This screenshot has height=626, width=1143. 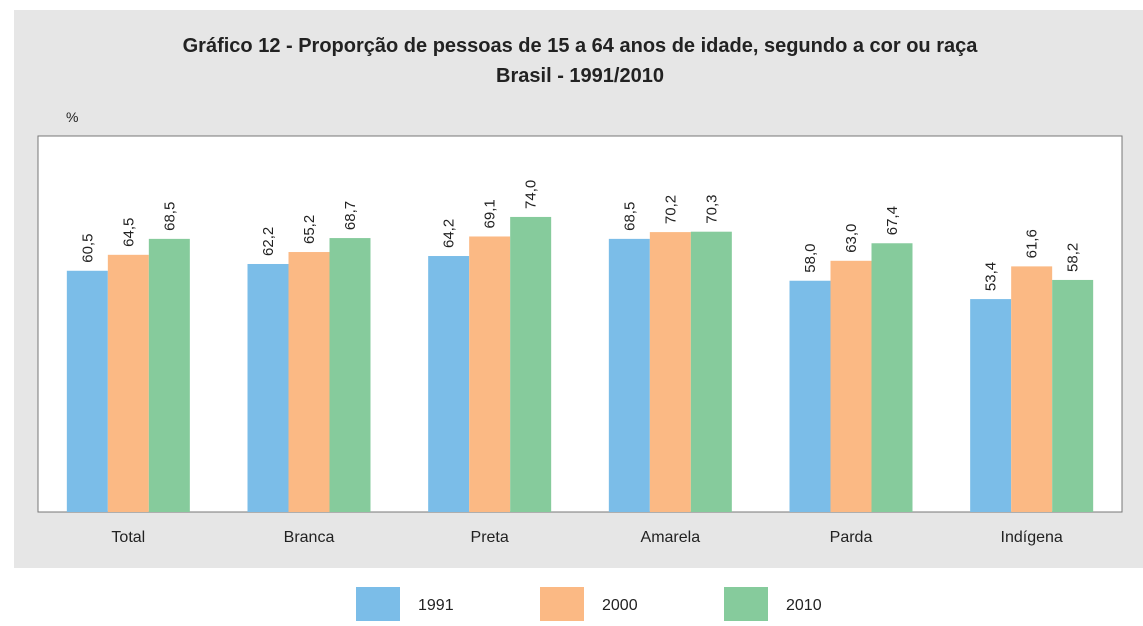 I want to click on x-tick-label: Parda, so click(x=851, y=537).